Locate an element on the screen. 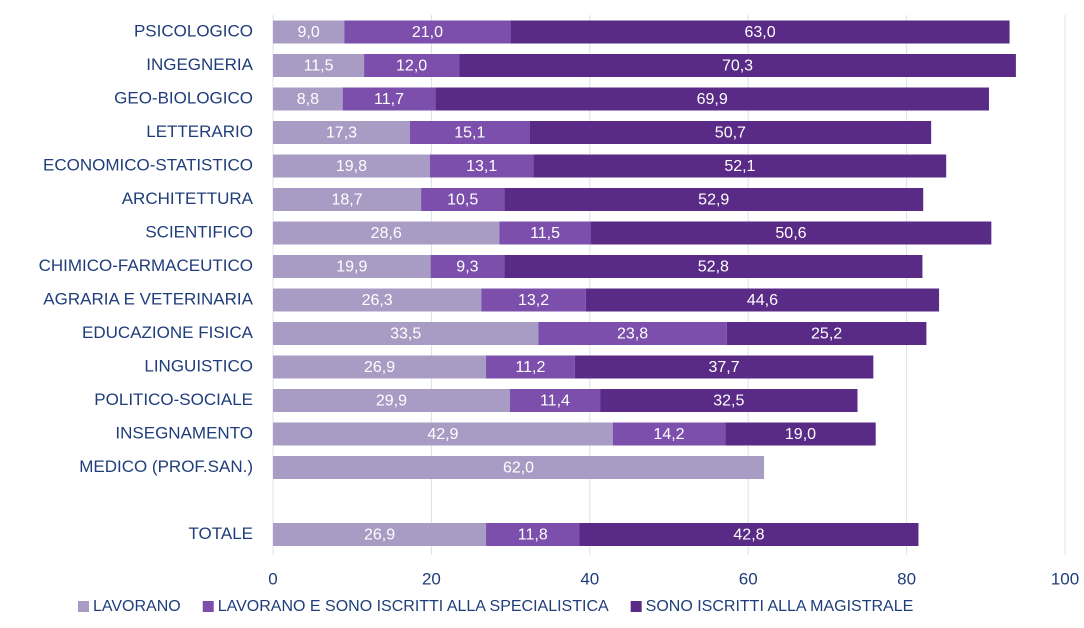  value-label: 52,8 is located at coordinates (713, 267).